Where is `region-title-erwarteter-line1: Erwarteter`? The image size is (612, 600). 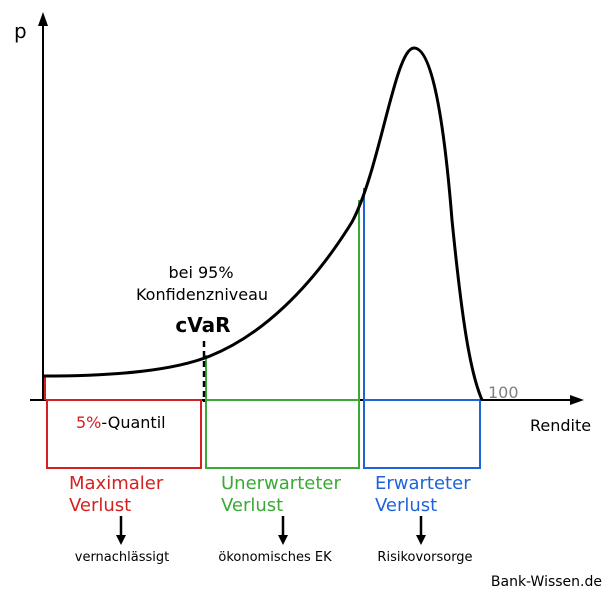
region-title-erwarteter-line1: Erwarteter is located at coordinates (423, 483).